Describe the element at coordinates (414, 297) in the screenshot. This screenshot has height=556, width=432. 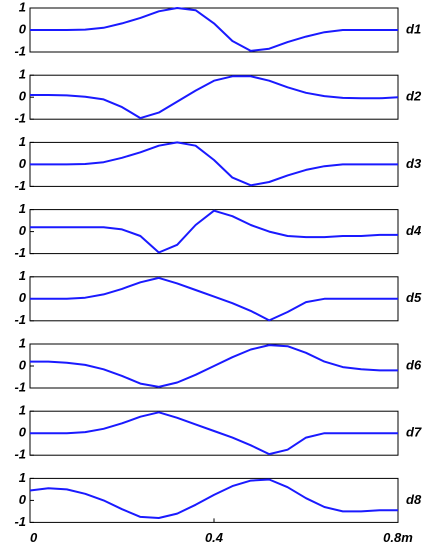
I see `panel-label: d5` at that location.